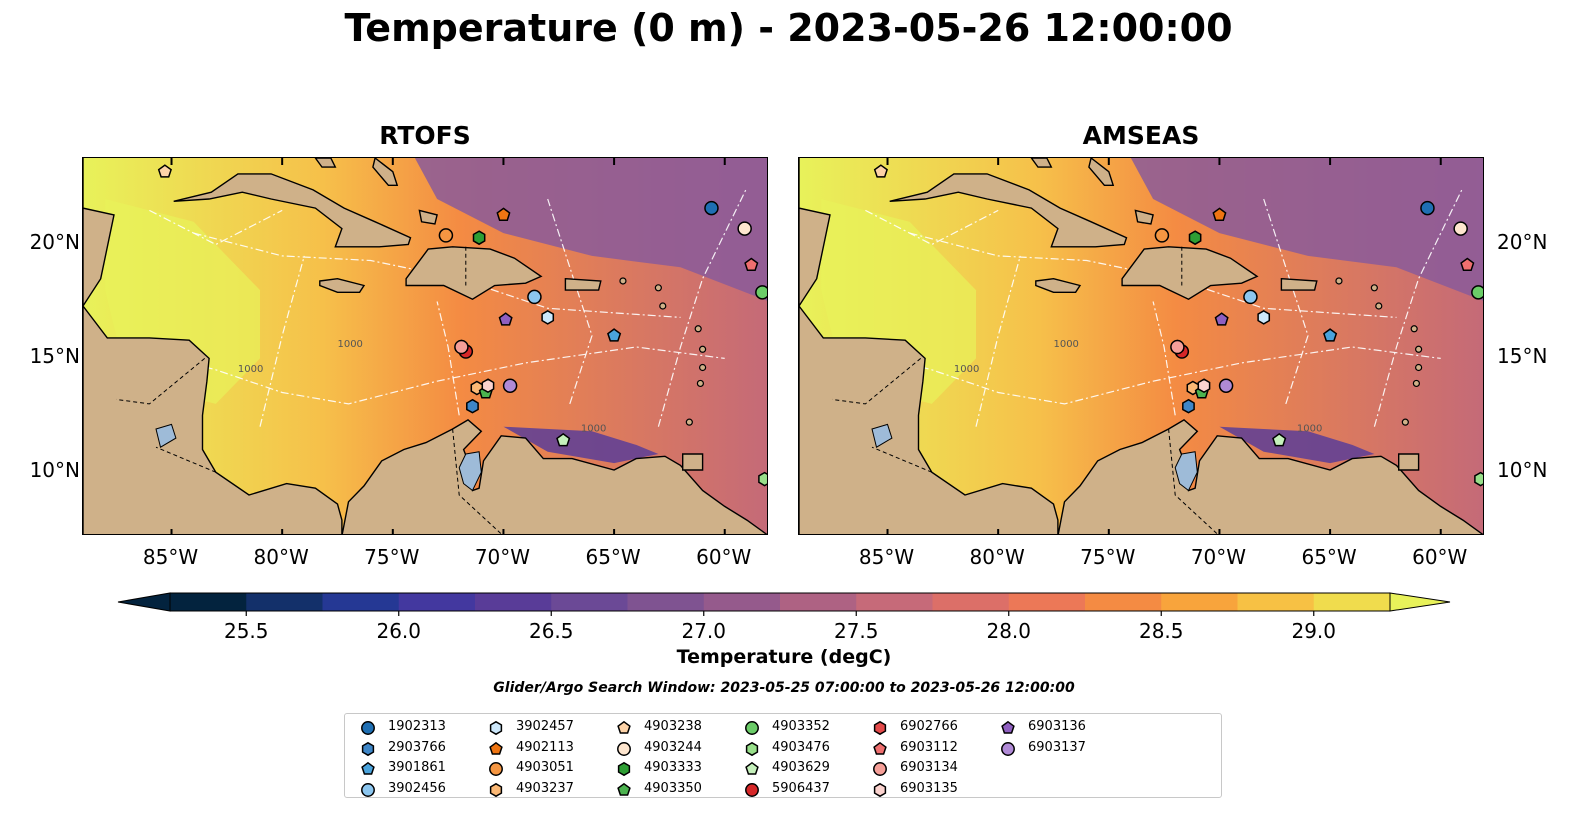 The image size is (1577, 827). I want to click on colorbar-tick-label: 28.5, so click(1161, 631).